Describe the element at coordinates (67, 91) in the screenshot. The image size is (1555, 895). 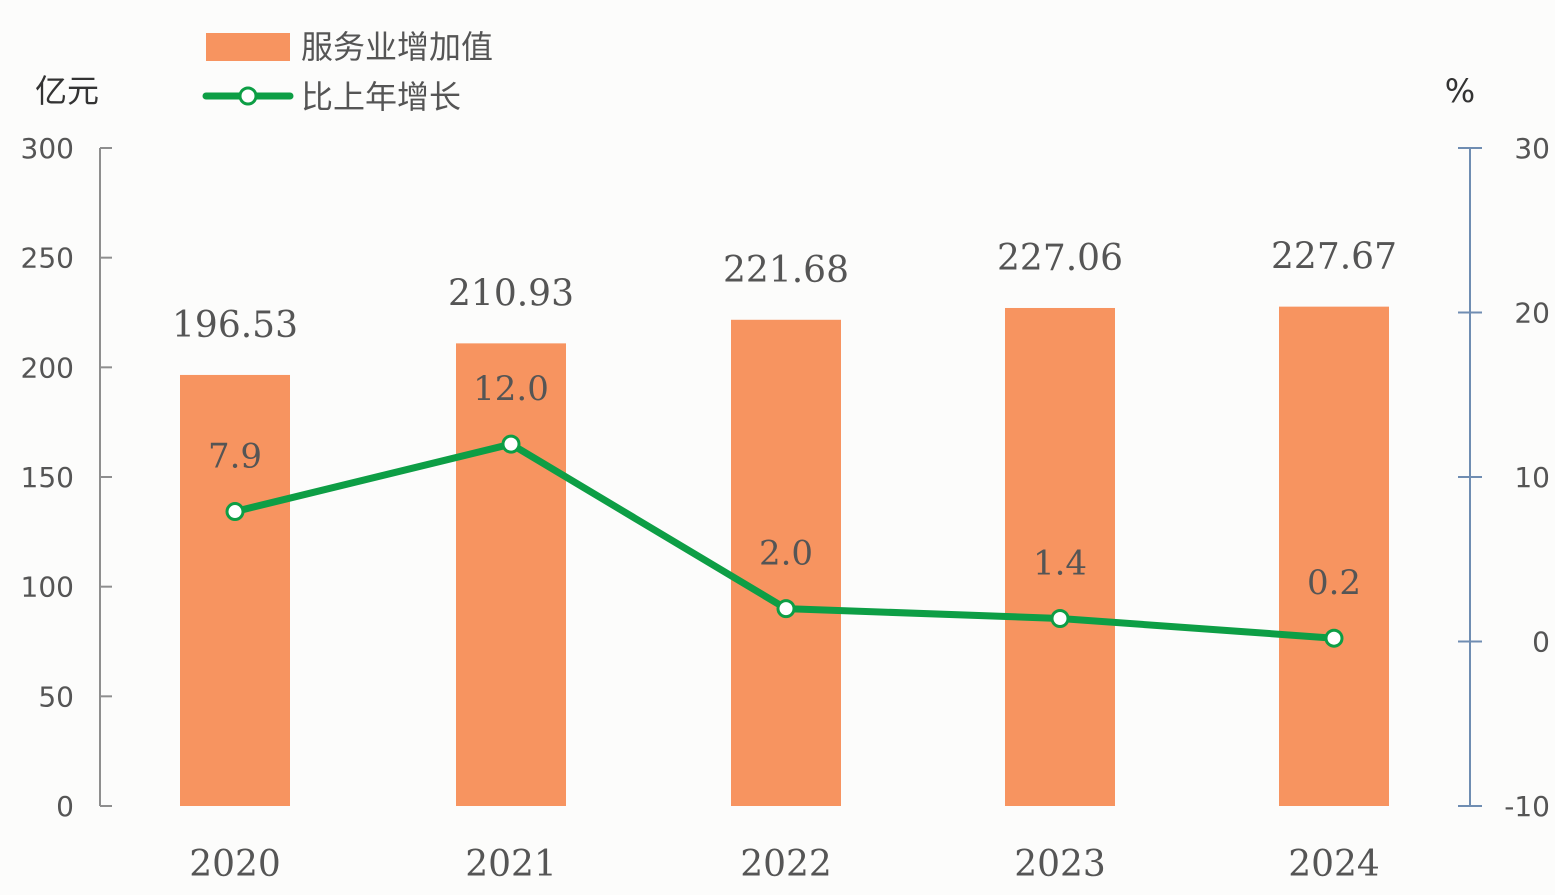
I see `left-axis-unit: 亿元` at that location.